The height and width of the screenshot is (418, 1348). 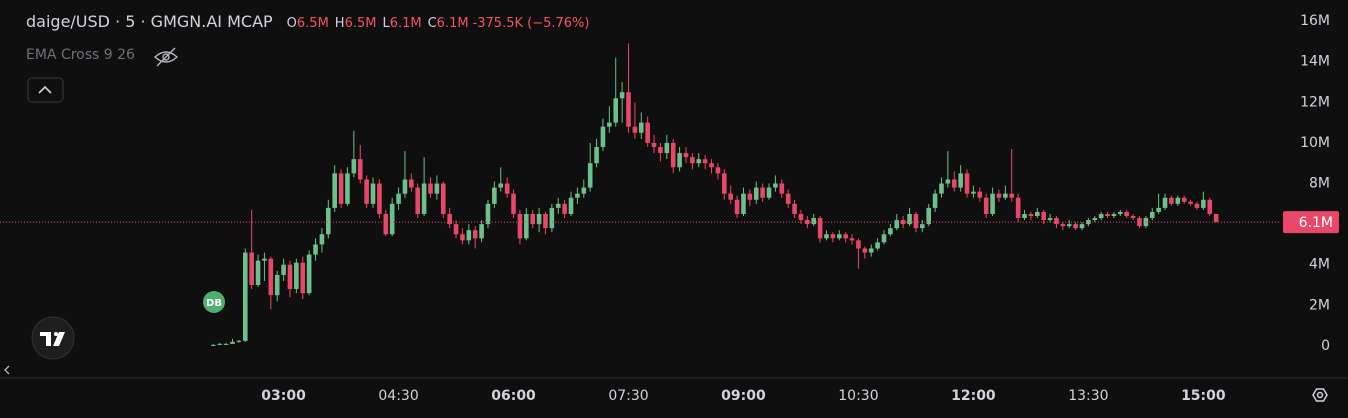 I want to click on x-tick-label: 07:30, so click(x=628, y=396).